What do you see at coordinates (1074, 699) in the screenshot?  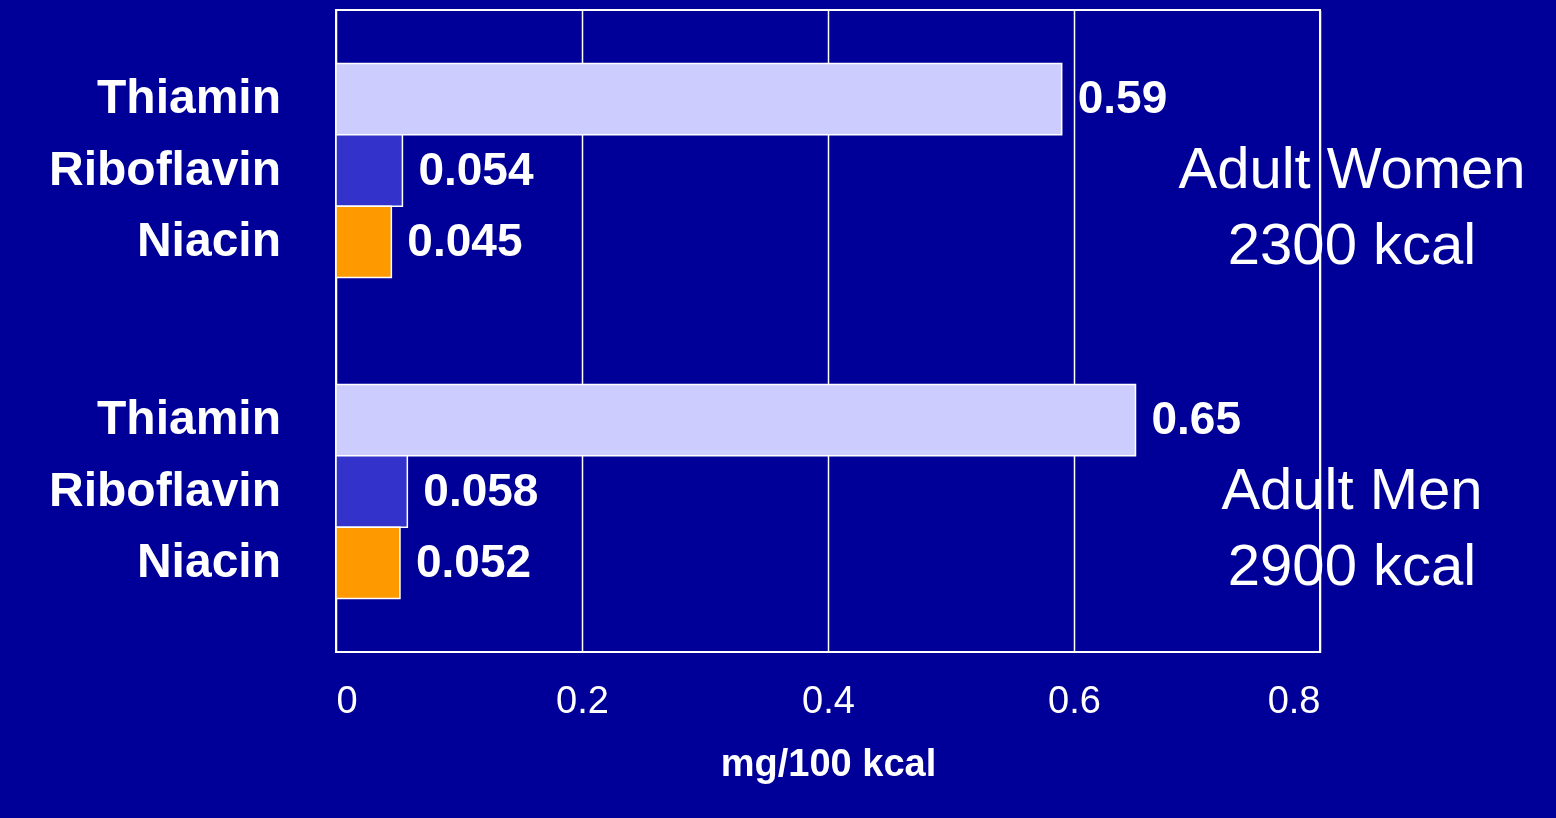 I see `x-tick-label: 0.6` at bounding box center [1074, 699].